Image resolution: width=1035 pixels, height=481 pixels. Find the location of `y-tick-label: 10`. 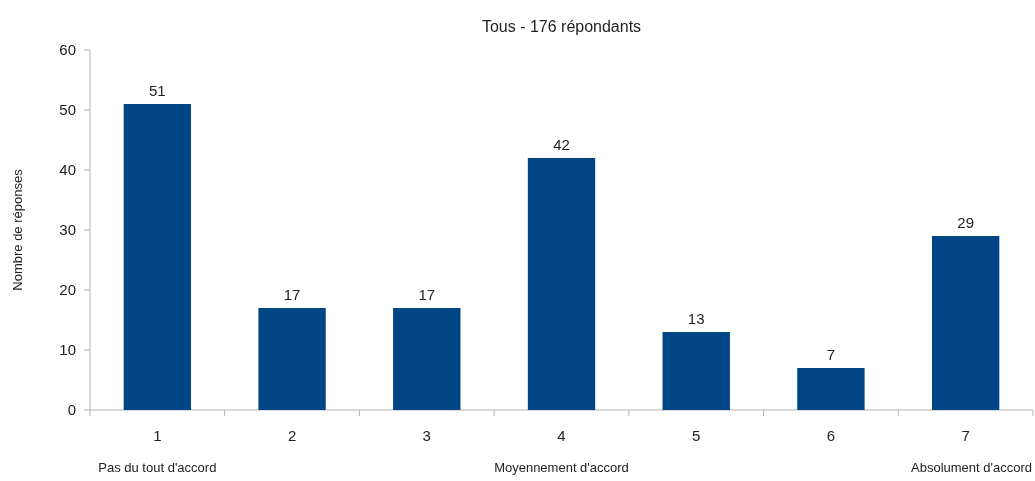

y-tick-label: 10 is located at coordinates (67, 349).